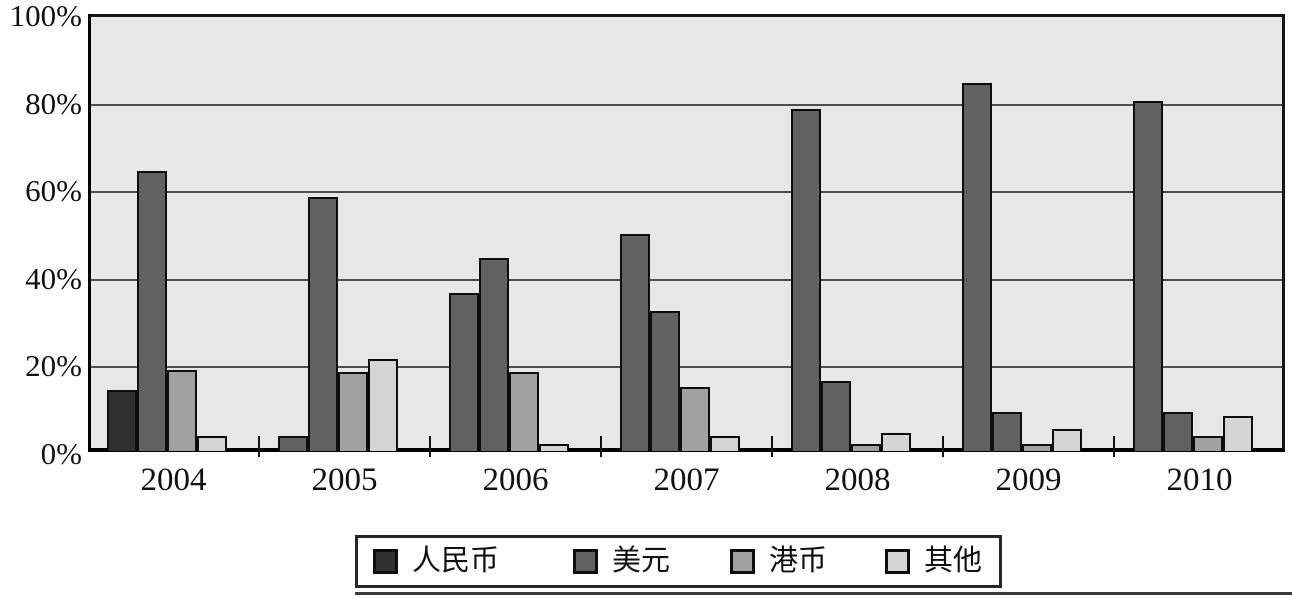 The image size is (1292, 598). What do you see at coordinates (152, 310) in the screenshot?
I see `bar-2004-s1` at bounding box center [152, 310].